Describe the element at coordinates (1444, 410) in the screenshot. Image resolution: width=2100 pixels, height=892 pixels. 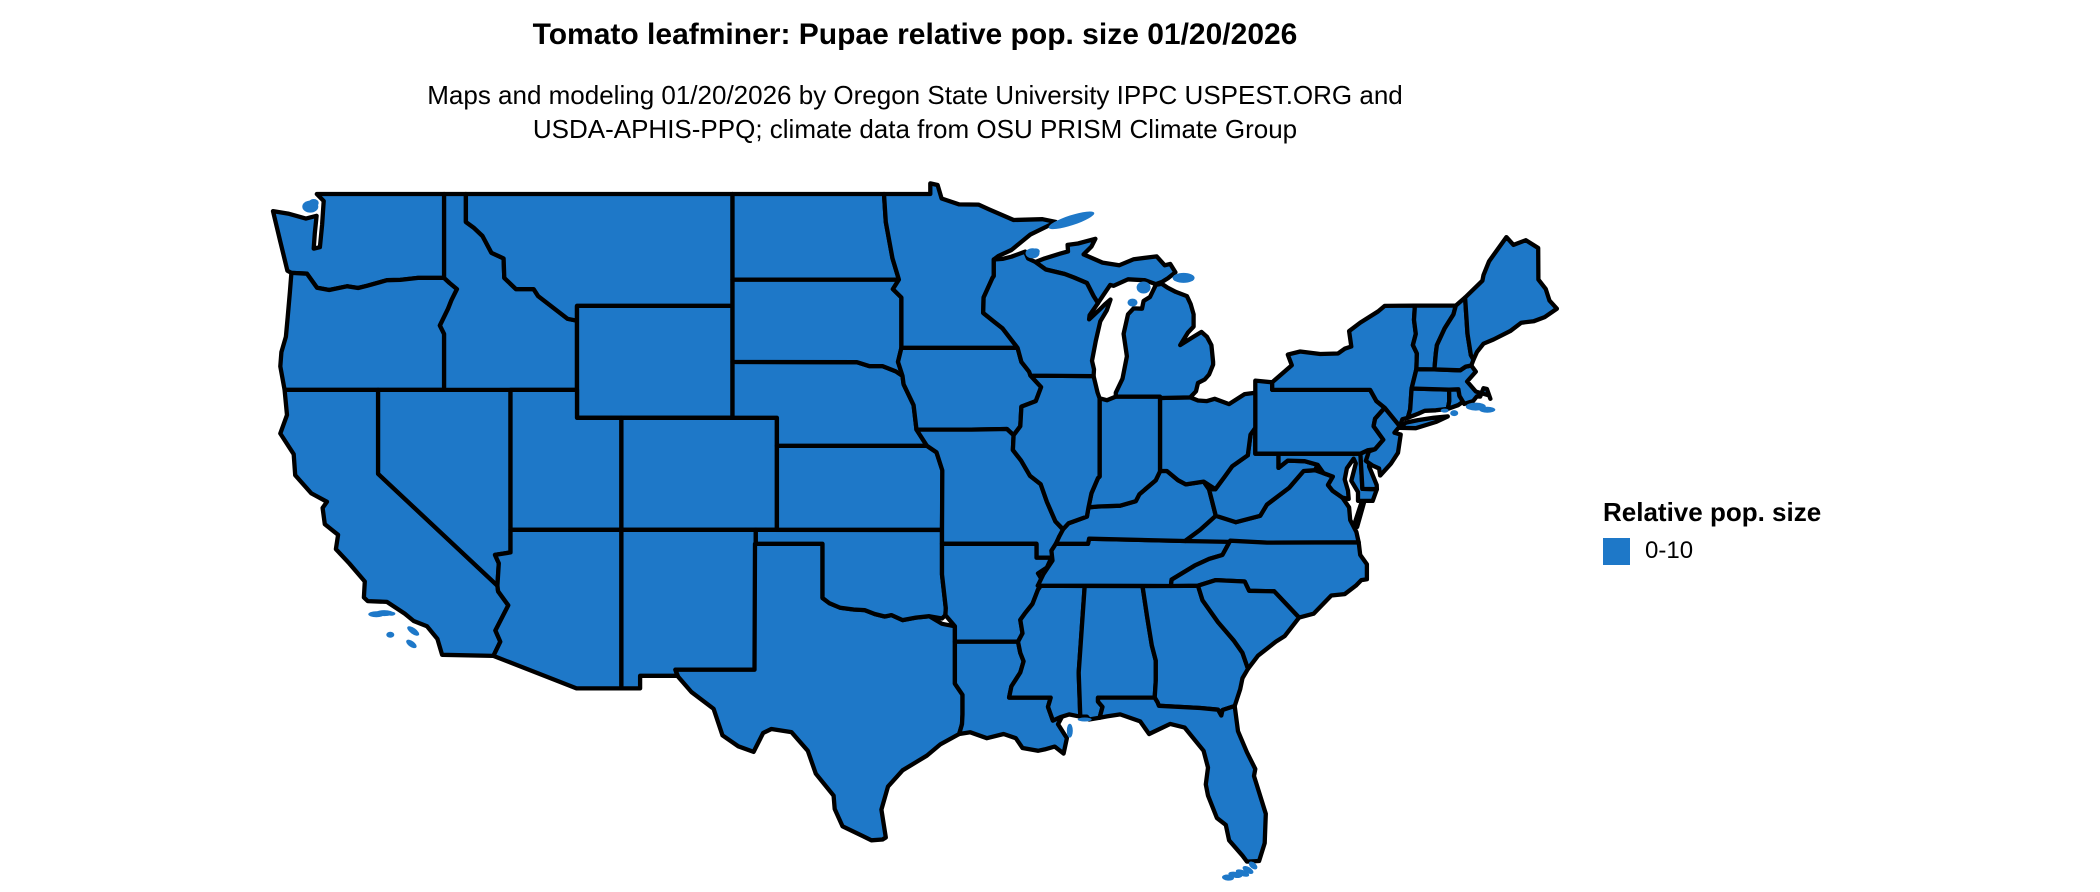
I see `island-fishers-island` at that location.